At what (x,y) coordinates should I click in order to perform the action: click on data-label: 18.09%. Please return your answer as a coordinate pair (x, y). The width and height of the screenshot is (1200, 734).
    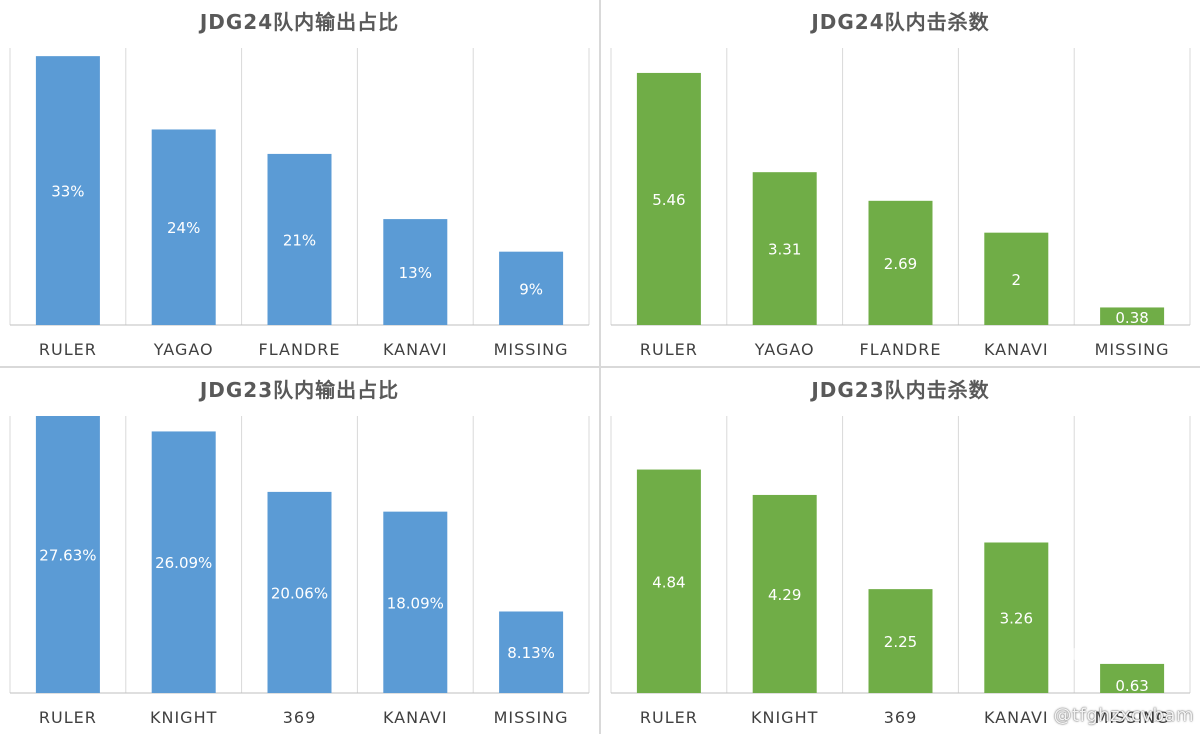
    Looking at the image, I should click on (415, 603).